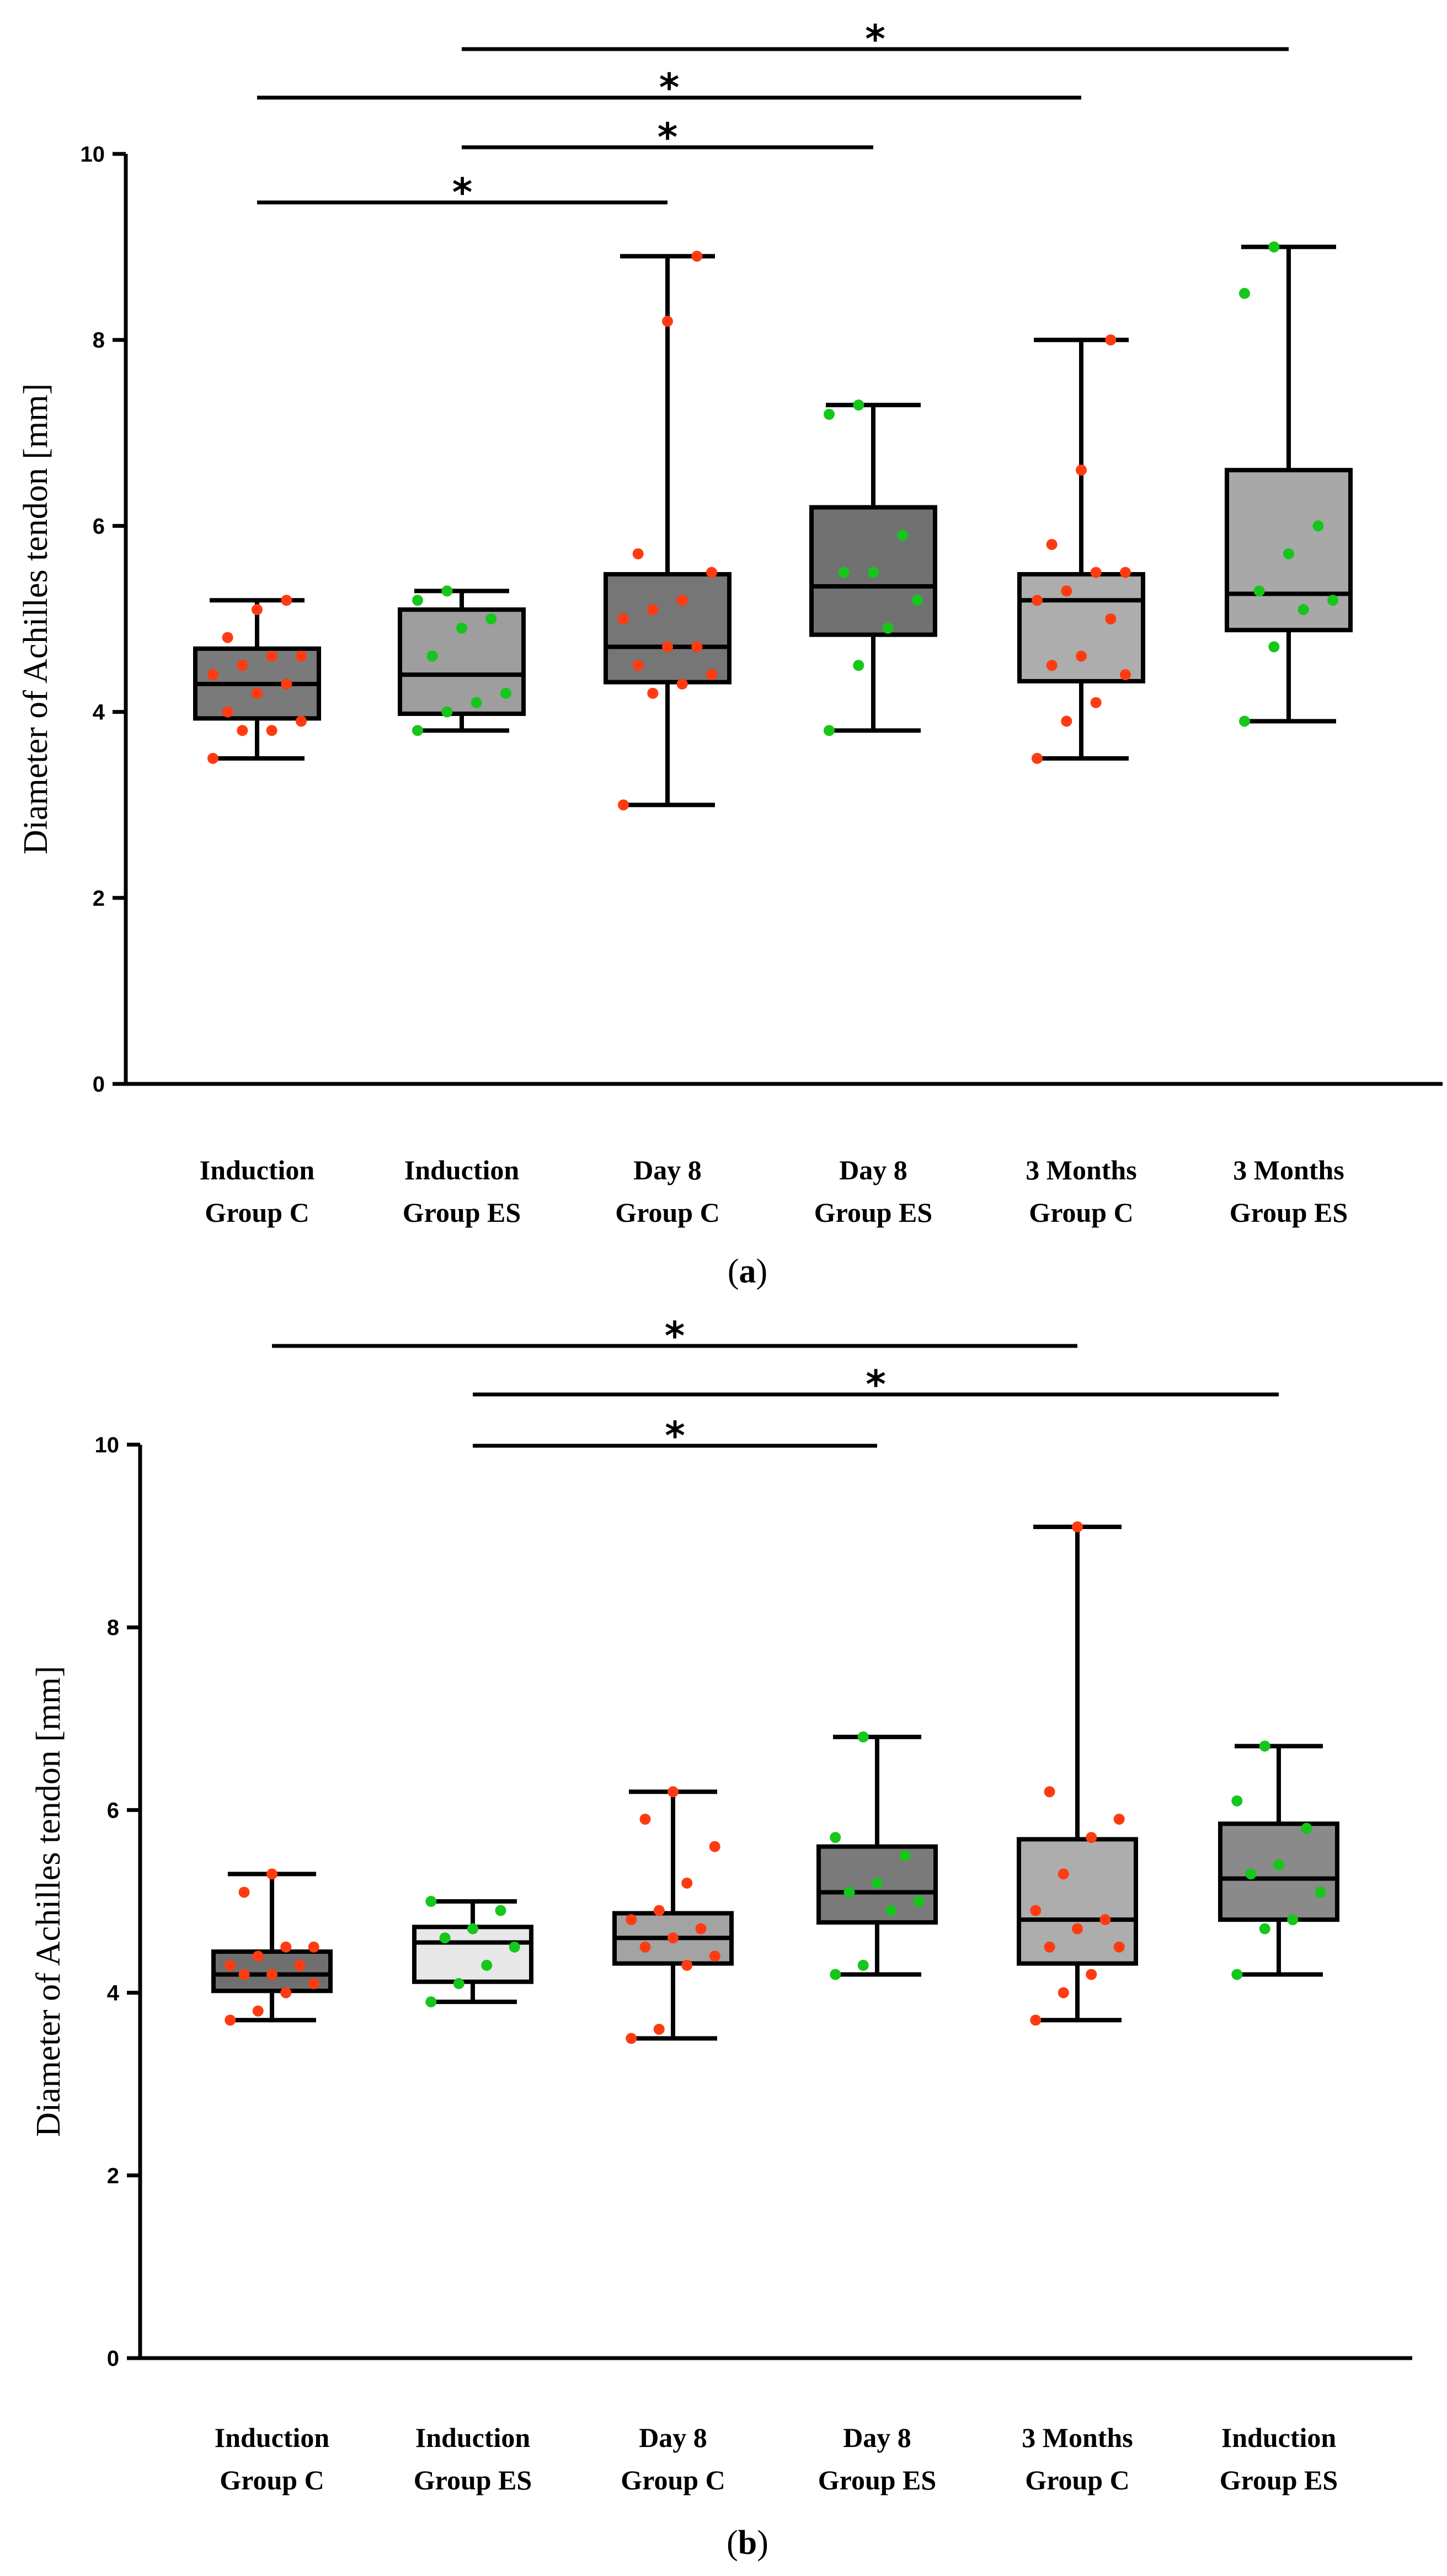 Image resolution: width=1447 pixels, height=2576 pixels. What do you see at coordinates (99, 1084) in the screenshot?
I see `y-tick-label: 0` at bounding box center [99, 1084].